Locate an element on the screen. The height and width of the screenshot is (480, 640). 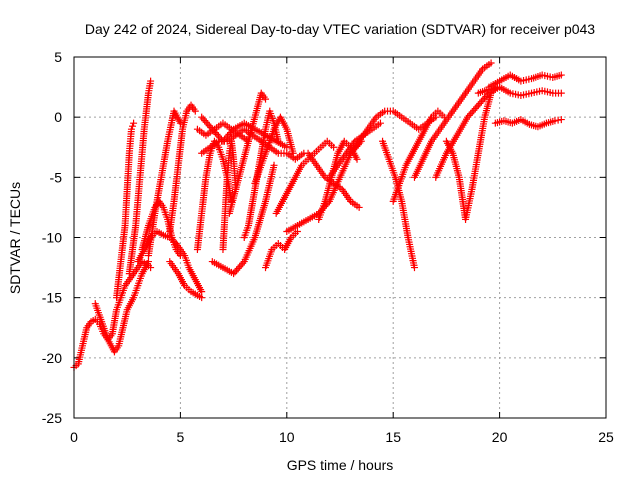
x-axis-label: GPS time / hours is located at coordinates (340, 465).